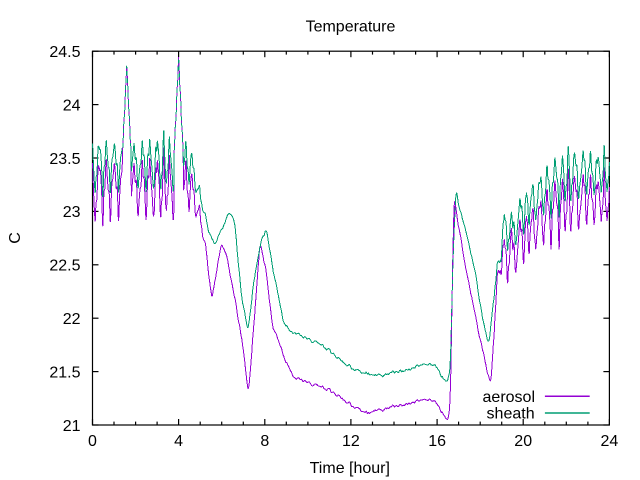 This screenshot has width=640, height=480. I want to click on svg-text: 12, so click(351, 441).